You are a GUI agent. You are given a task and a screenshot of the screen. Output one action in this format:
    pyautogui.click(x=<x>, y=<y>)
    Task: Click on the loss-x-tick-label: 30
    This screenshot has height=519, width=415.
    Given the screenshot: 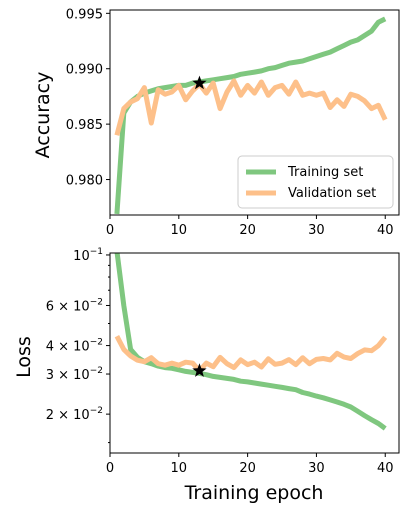 What is the action you would take?
    pyautogui.click(x=316, y=468)
    